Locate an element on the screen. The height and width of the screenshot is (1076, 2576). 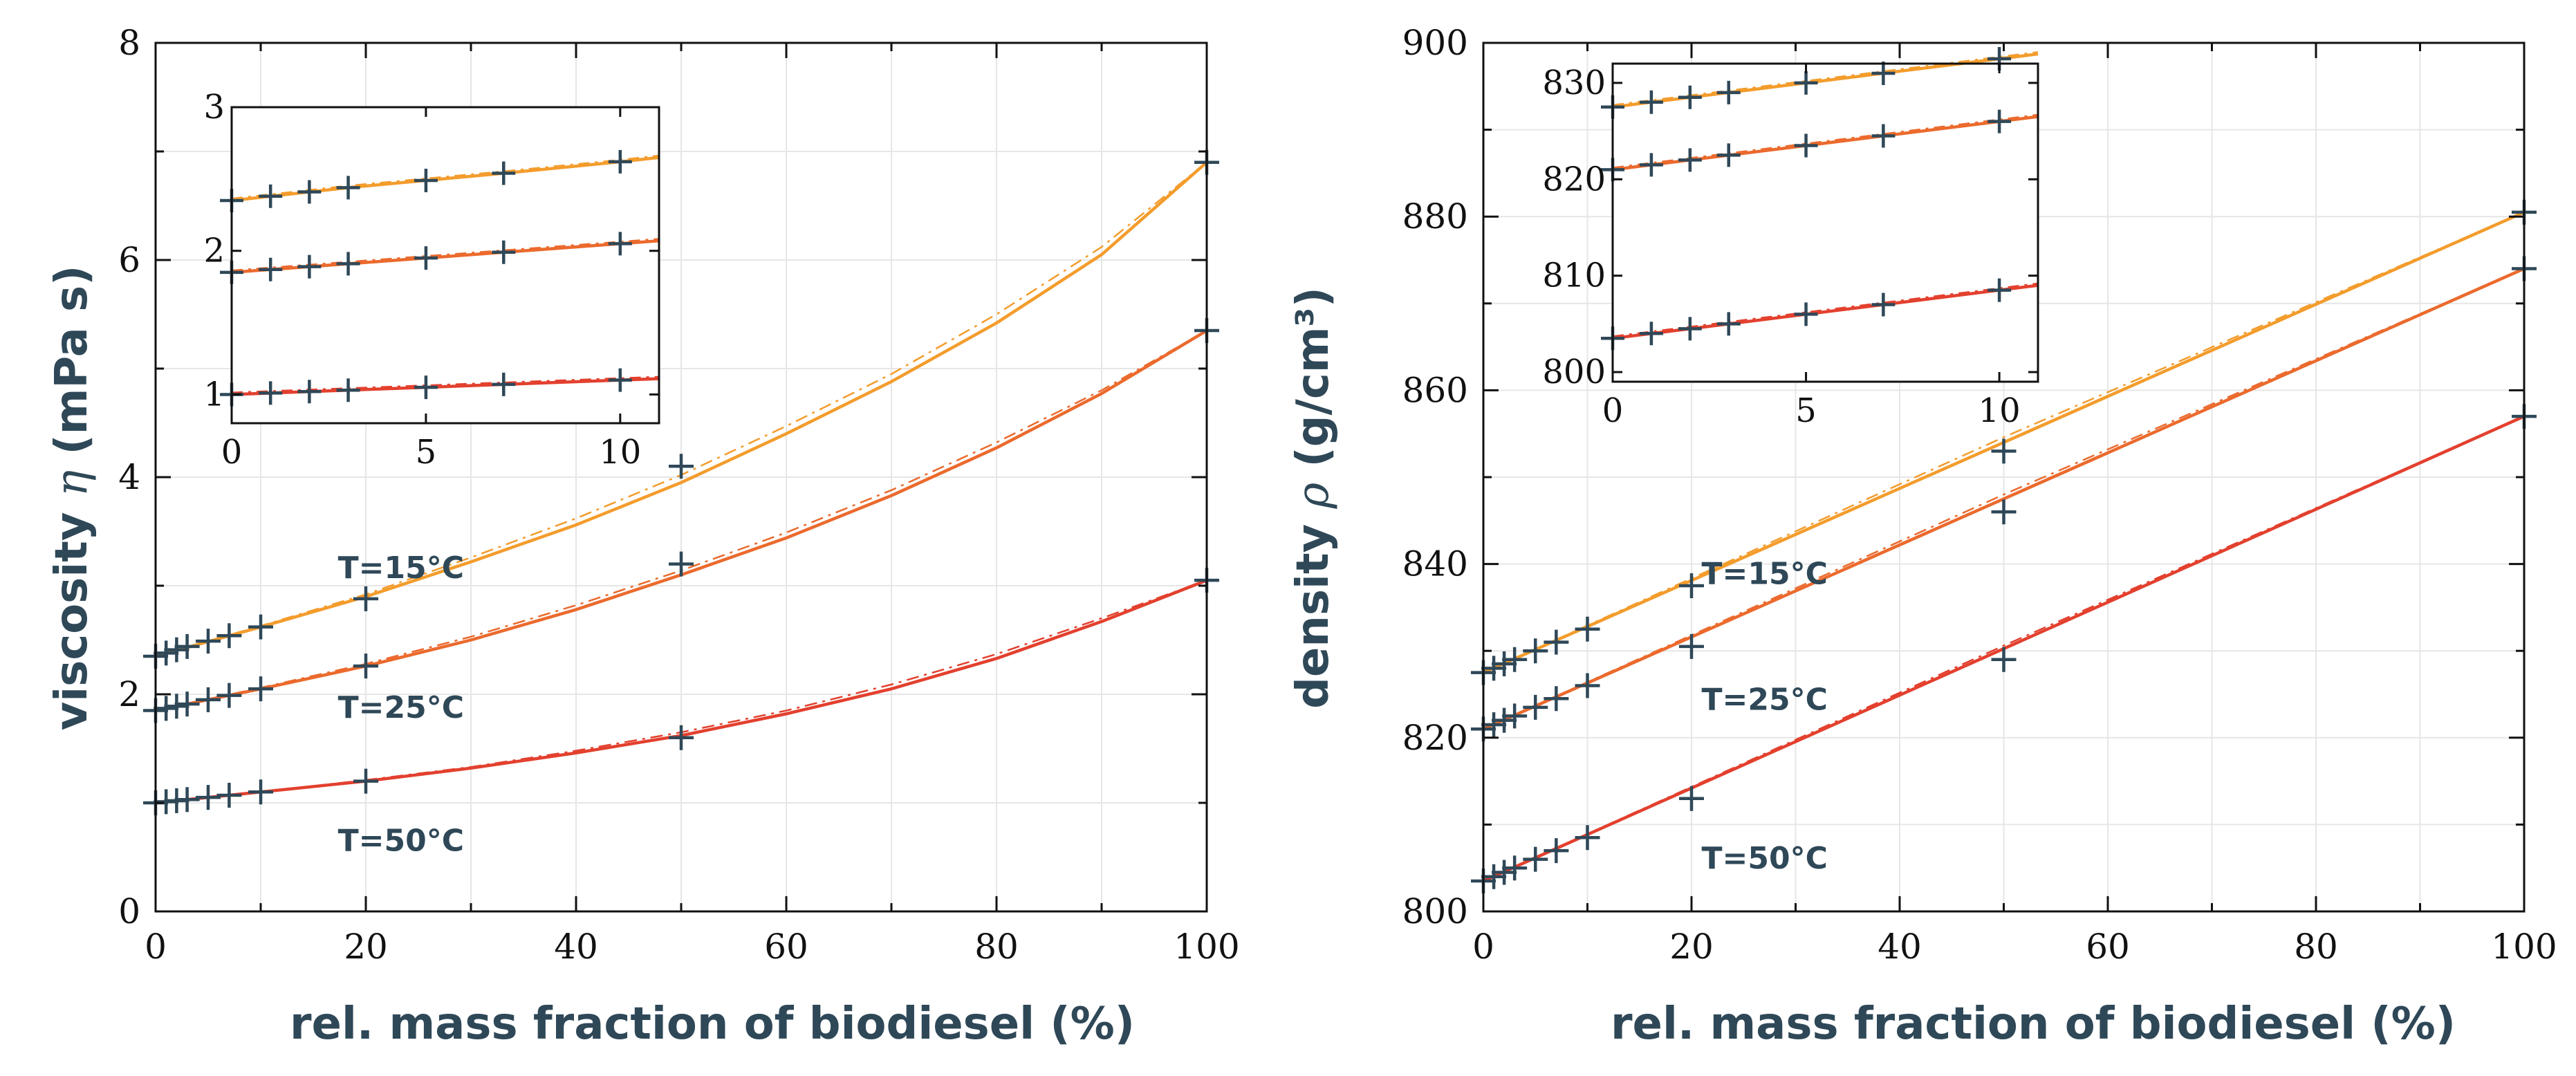
viscosity-inset-y-tick-label: 2 is located at coordinates (214, 251).